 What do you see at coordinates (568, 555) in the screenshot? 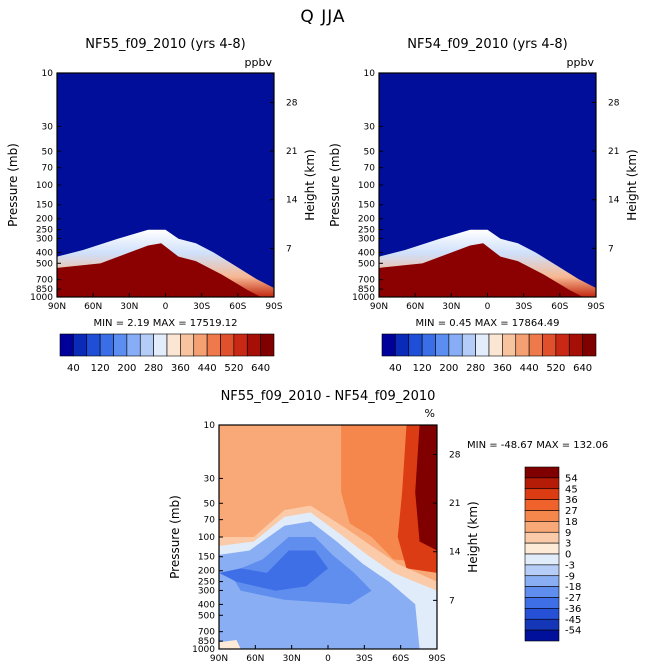
I see `colorbar-label: 0` at bounding box center [568, 555].